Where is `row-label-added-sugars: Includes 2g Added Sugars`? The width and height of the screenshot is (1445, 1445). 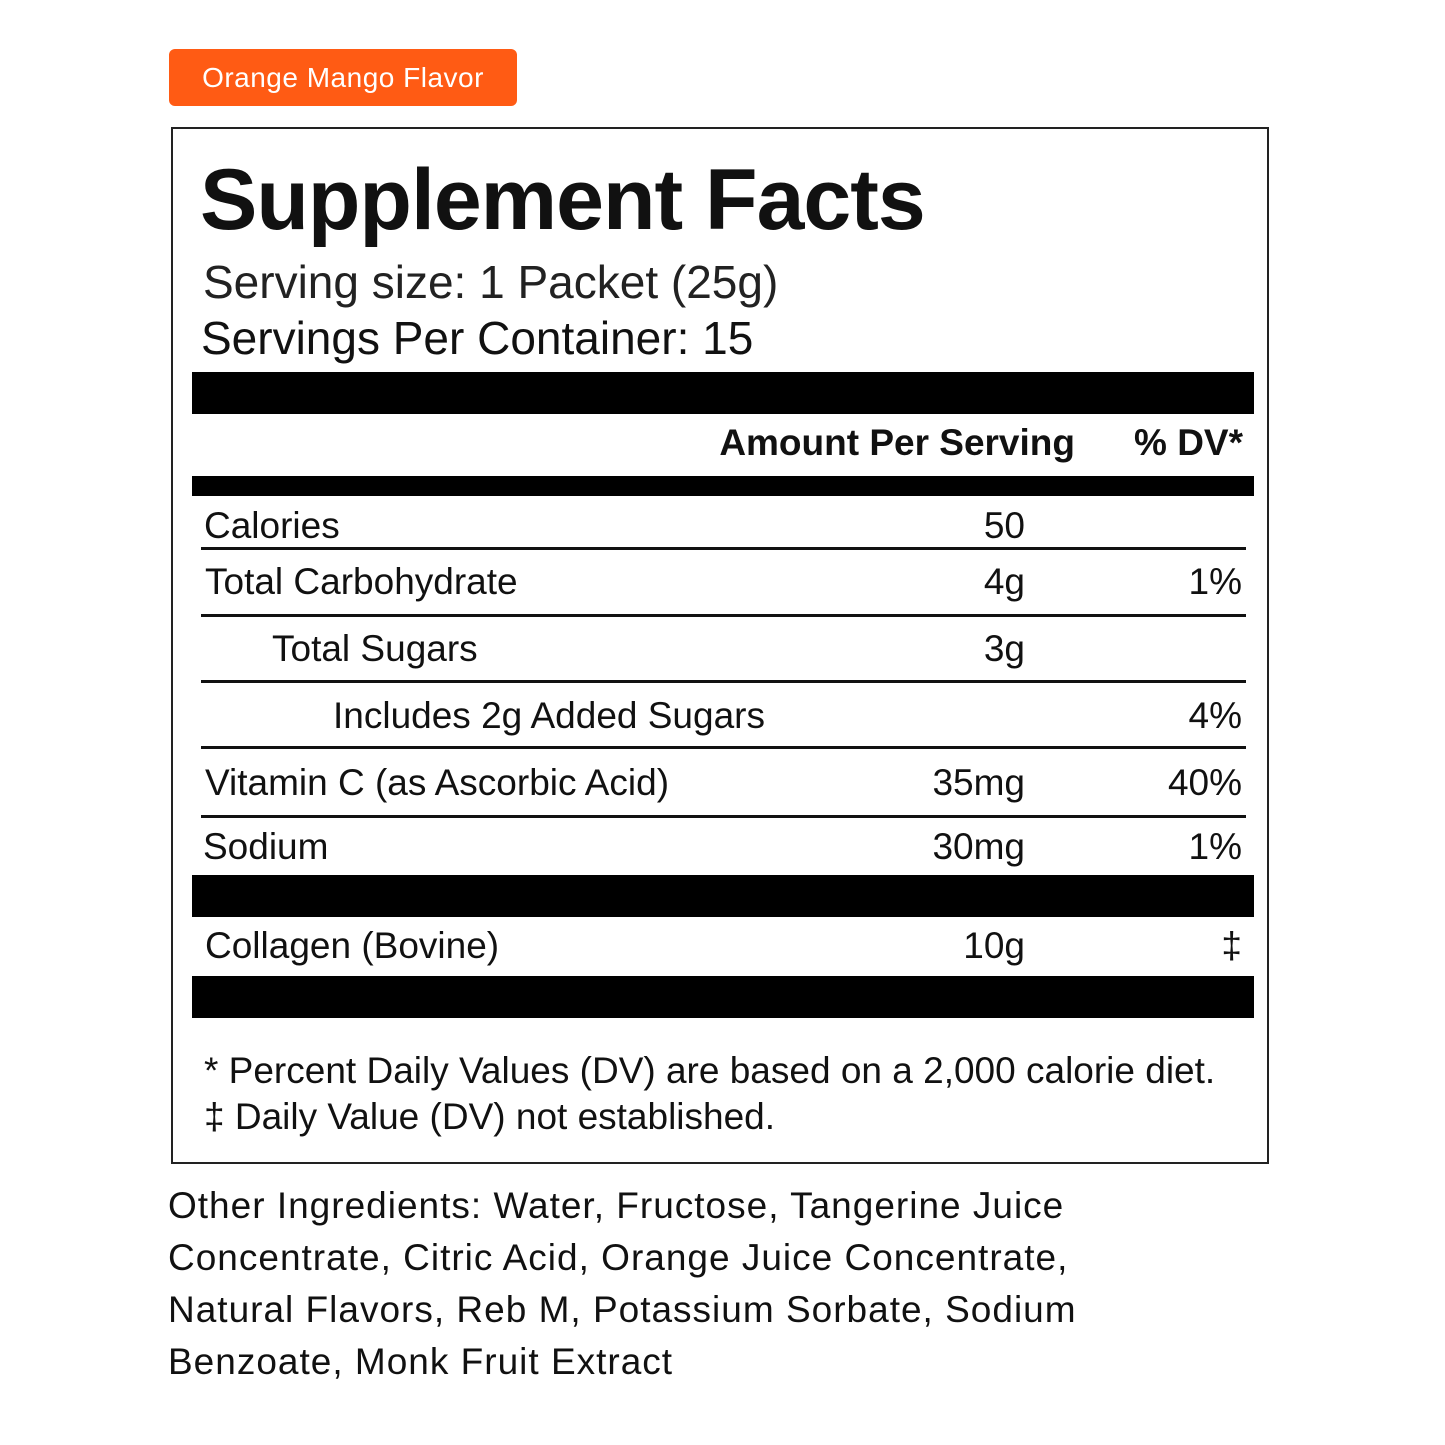 row-label-added-sugars: Includes 2g Added Sugars is located at coordinates (549, 716).